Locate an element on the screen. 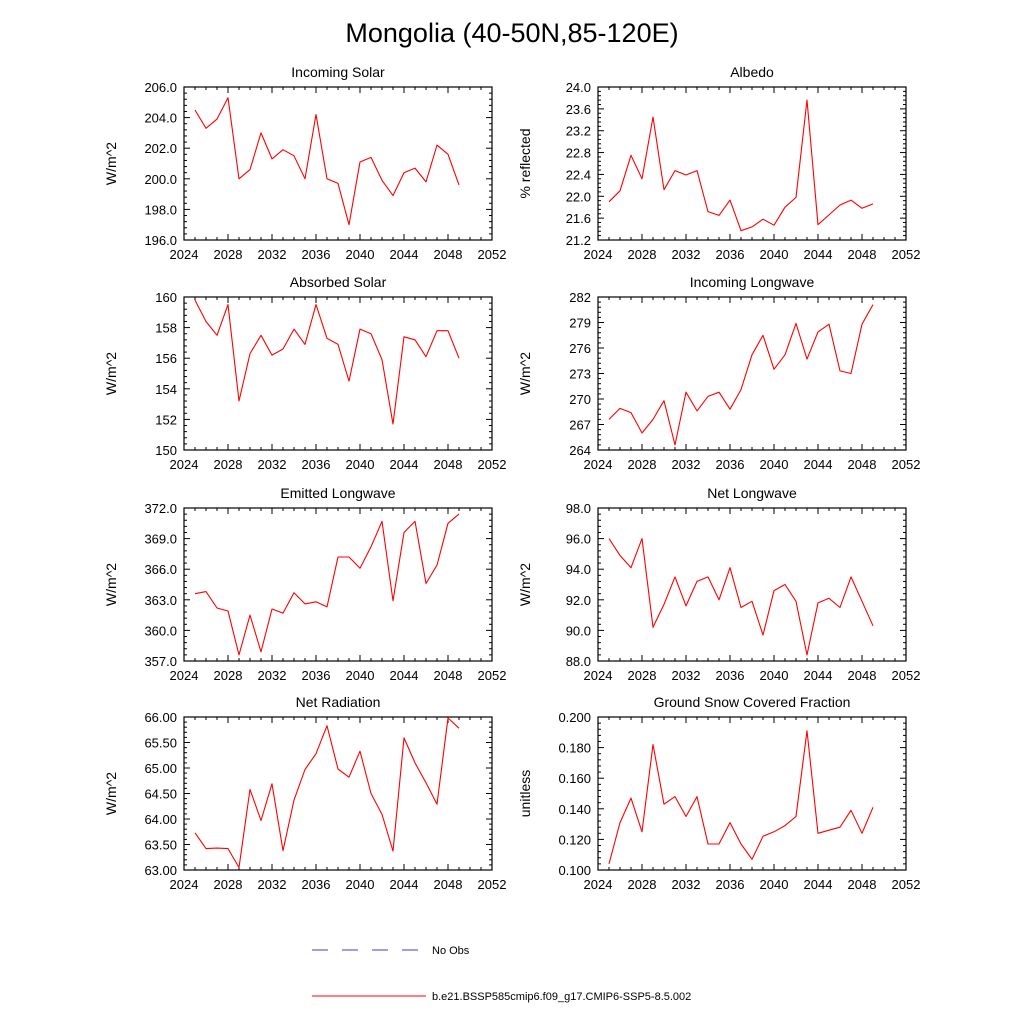 This screenshot has height=1024, width=1024. y-axis-label: unitless is located at coordinates (525, 793).